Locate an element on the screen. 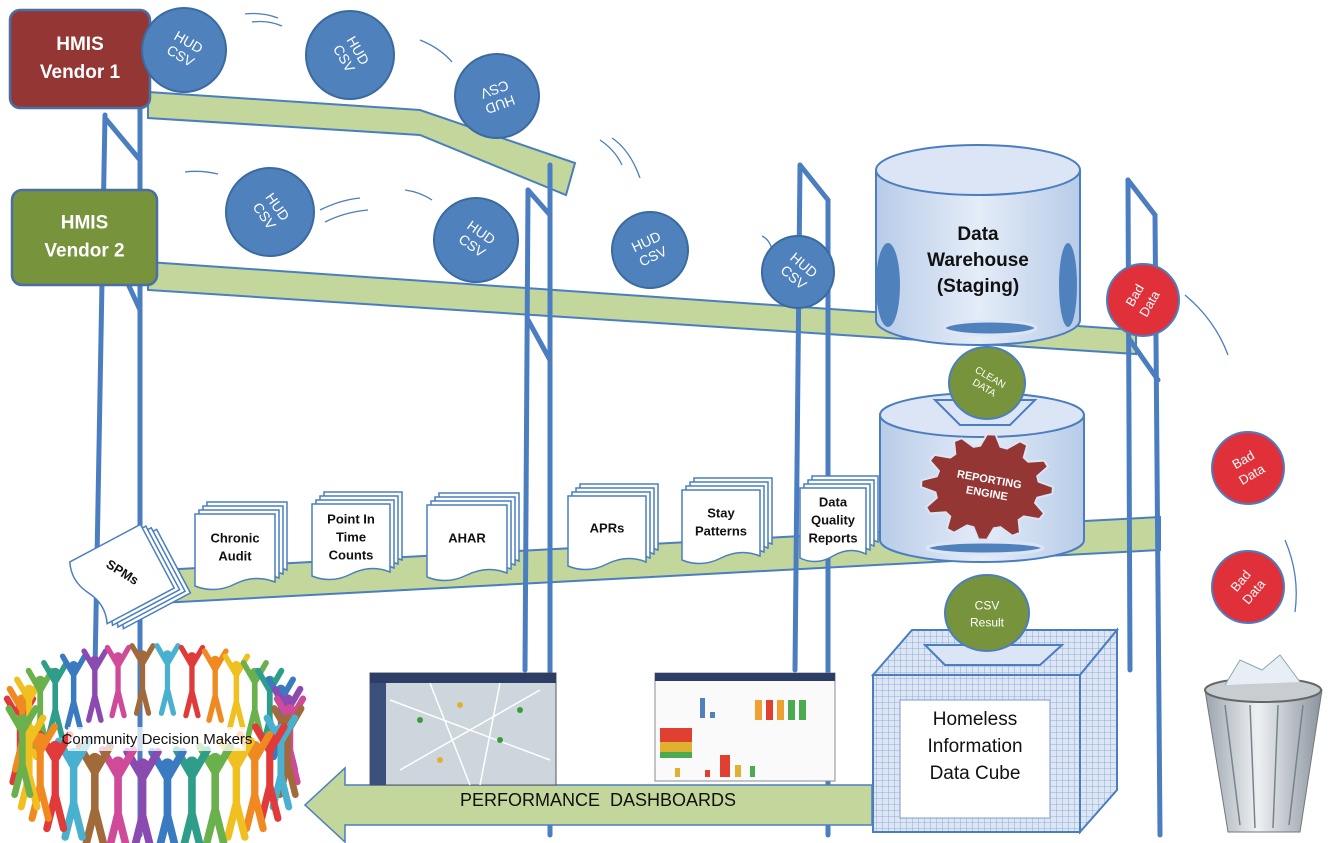 This screenshot has height=843, width=1329. bad-data-ball is located at coordinates (1143, 300).